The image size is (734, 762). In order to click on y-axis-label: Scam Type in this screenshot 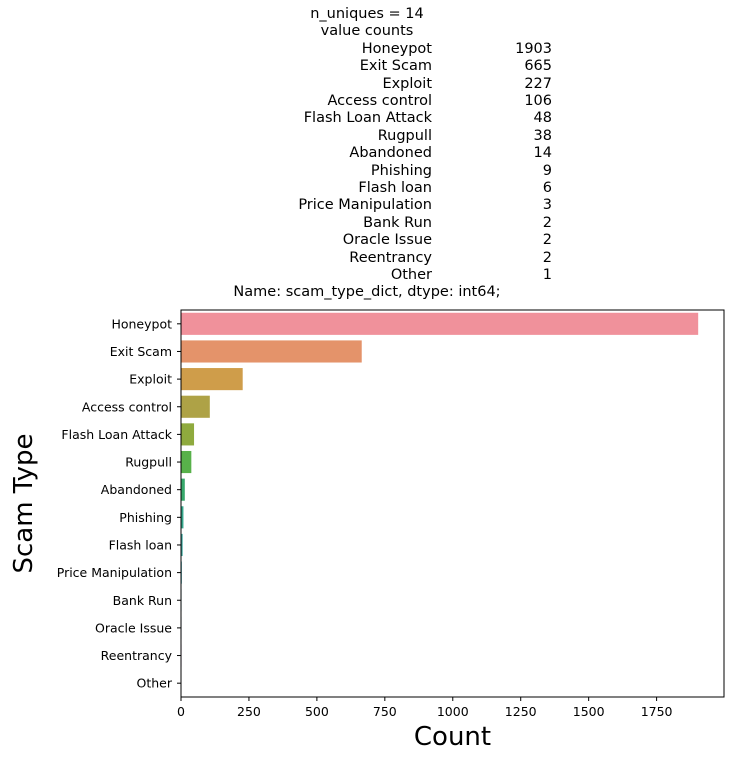, I will do `click(24, 503)`.